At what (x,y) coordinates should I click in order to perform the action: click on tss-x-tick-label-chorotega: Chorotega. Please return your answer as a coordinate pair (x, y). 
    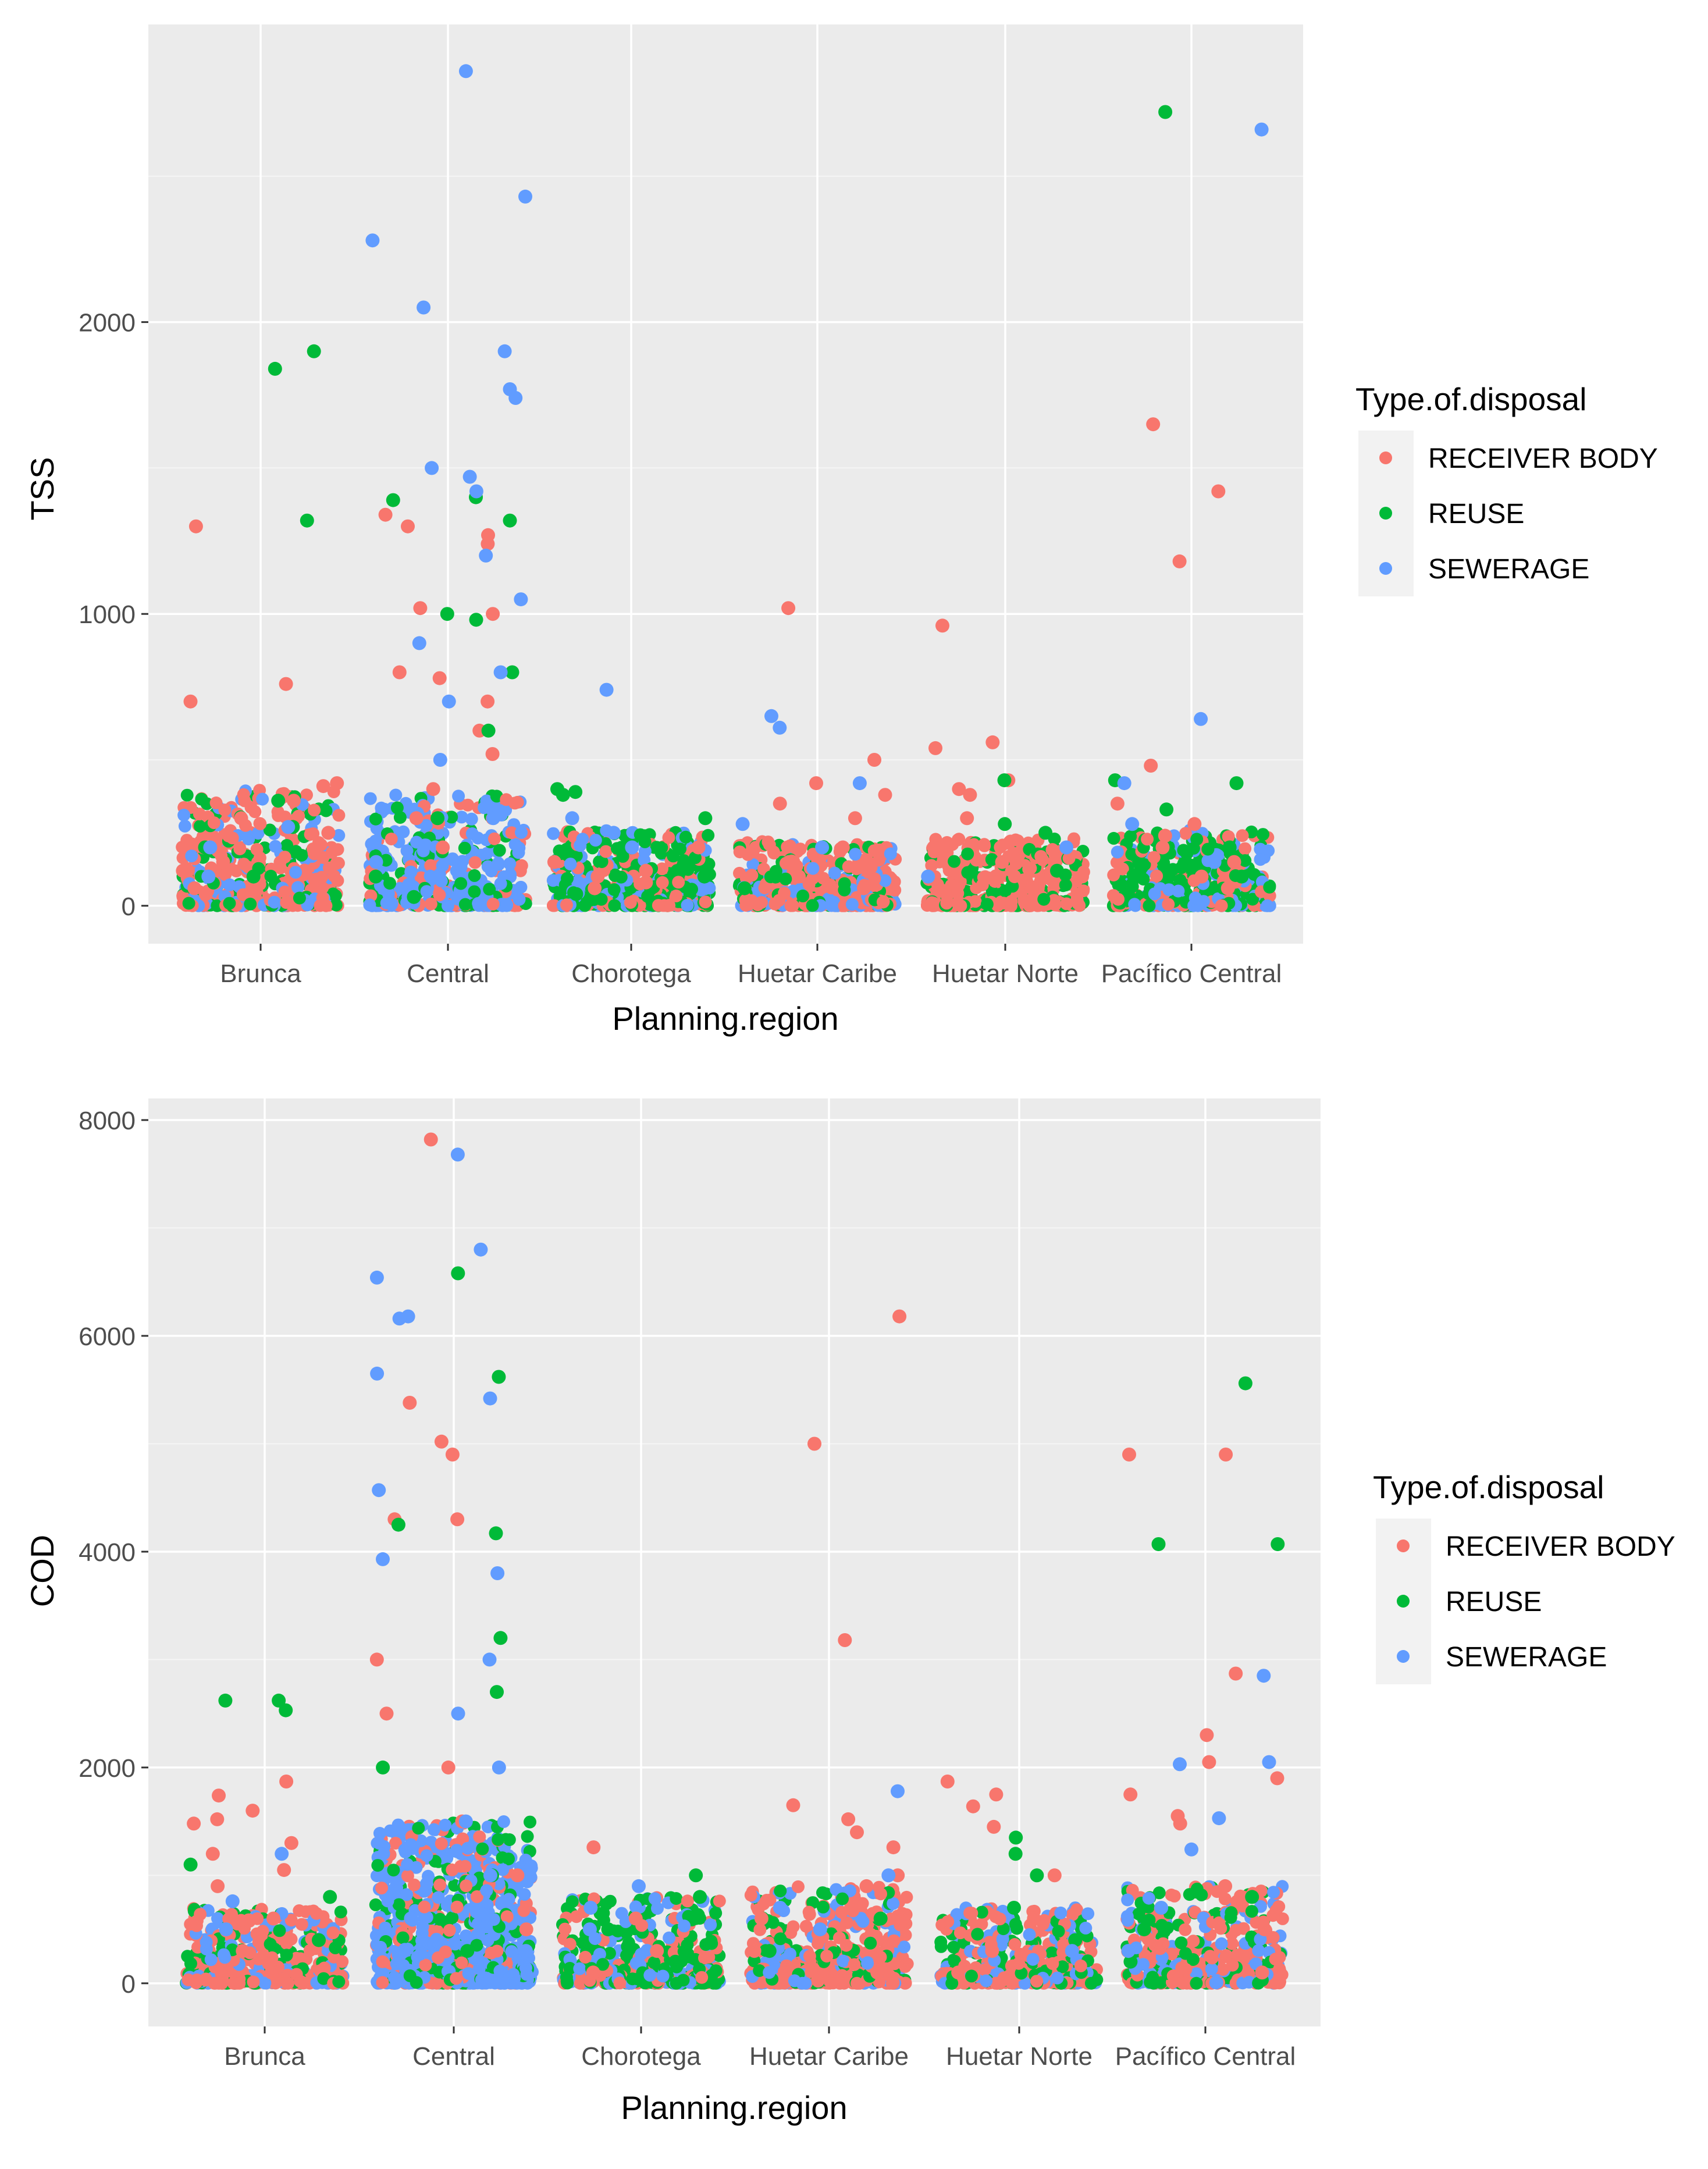
    Looking at the image, I should click on (631, 973).